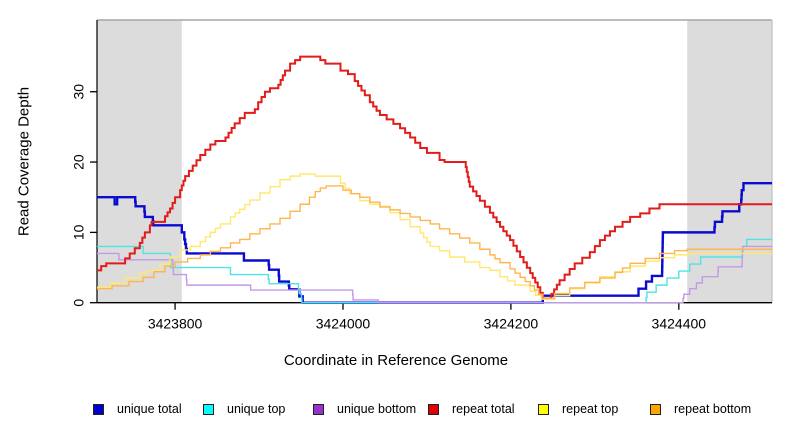 This screenshot has height=432, width=792. I want to click on legend-label-unique-top: unique top, so click(256, 409).